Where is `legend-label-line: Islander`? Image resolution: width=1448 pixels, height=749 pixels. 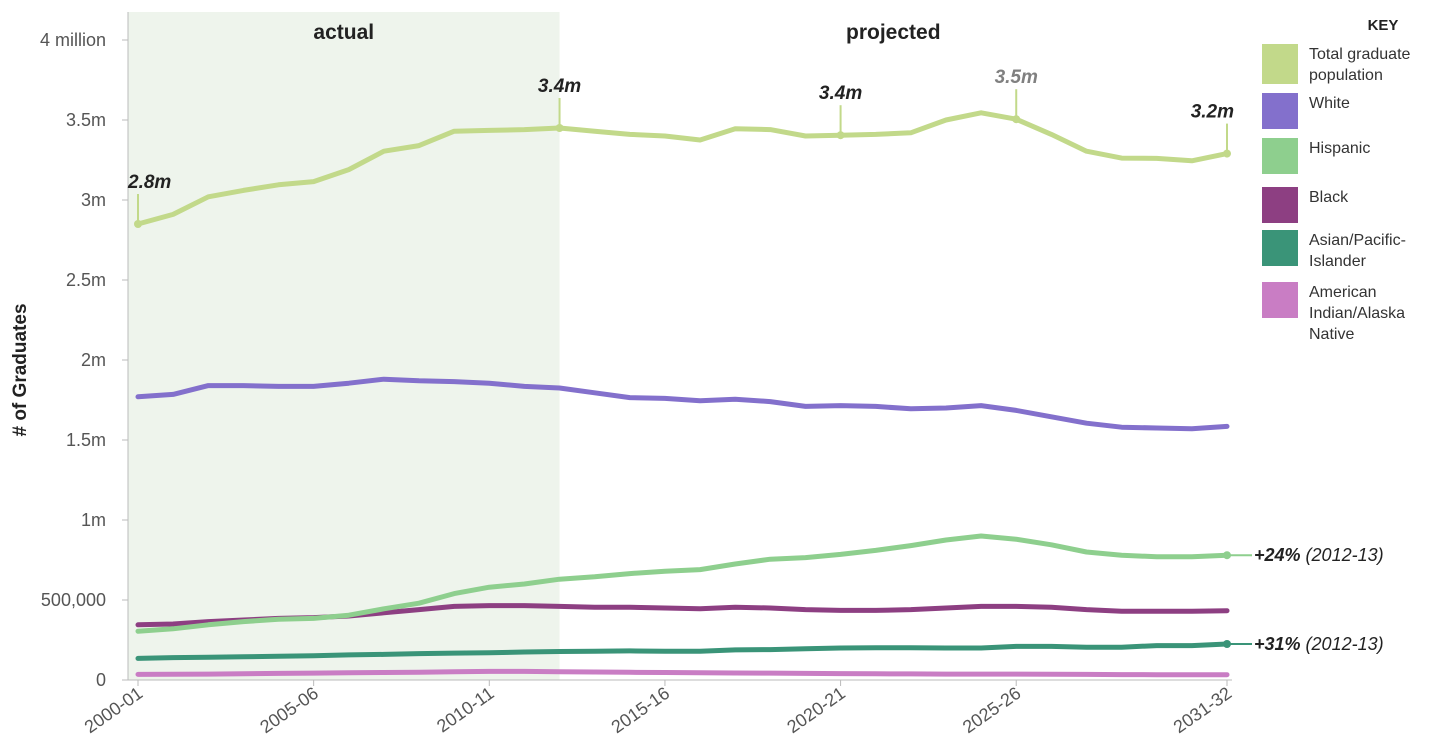 legend-label-line: Islander is located at coordinates (1338, 261).